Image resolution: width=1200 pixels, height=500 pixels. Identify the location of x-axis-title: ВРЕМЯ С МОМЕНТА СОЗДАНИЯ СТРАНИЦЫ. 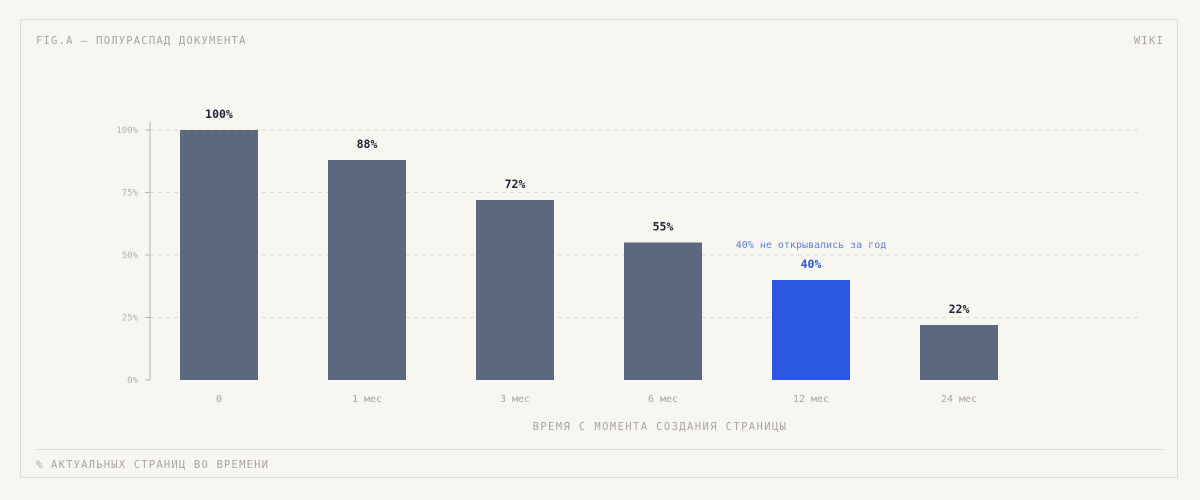
(660, 427).